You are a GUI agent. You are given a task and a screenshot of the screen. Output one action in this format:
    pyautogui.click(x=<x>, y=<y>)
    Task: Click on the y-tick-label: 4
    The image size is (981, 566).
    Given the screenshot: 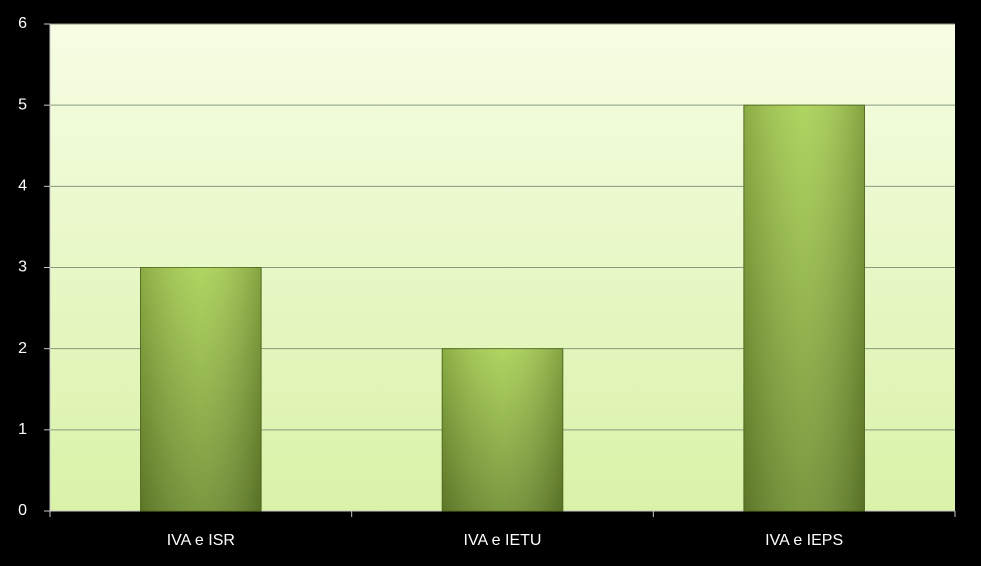 What is the action you would take?
    pyautogui.click(x=22, y=186)
    